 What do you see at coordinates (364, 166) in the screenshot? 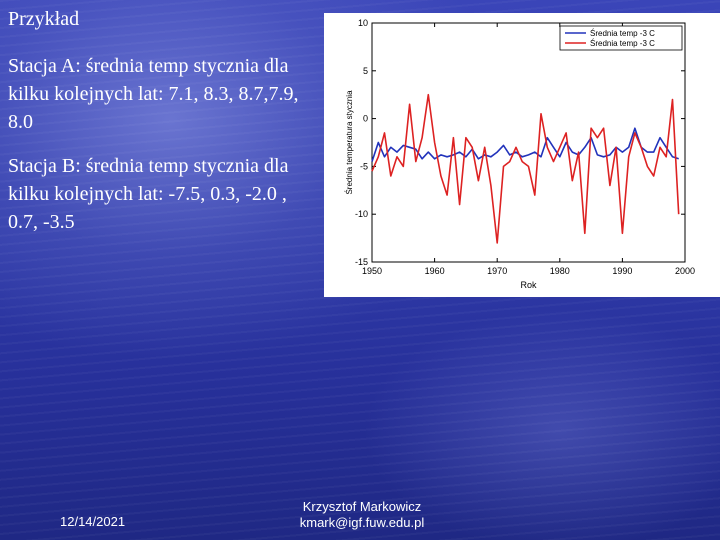
I see `y-tick-label: -5` at bounding box center [364, 166].